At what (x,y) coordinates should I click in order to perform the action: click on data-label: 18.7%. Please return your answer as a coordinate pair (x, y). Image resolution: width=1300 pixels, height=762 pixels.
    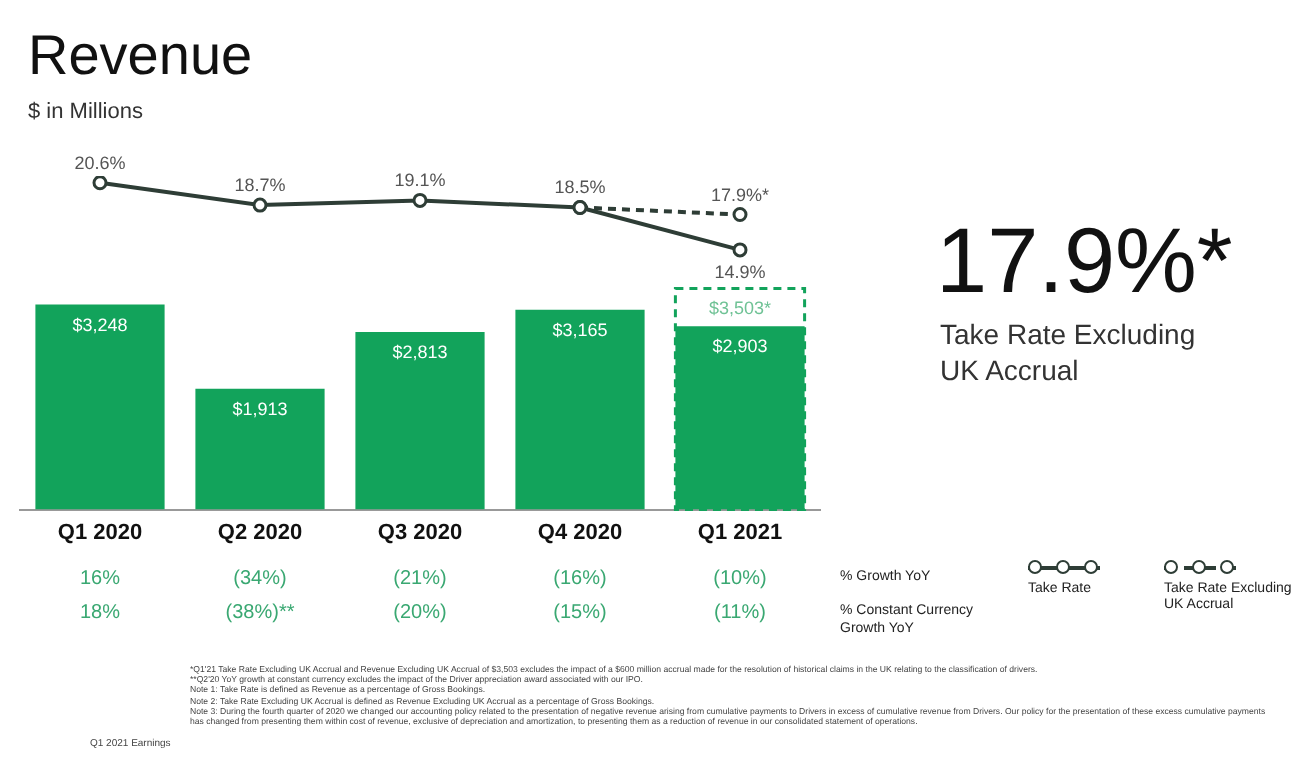
    Looking at the image, I should click on (260, 185).